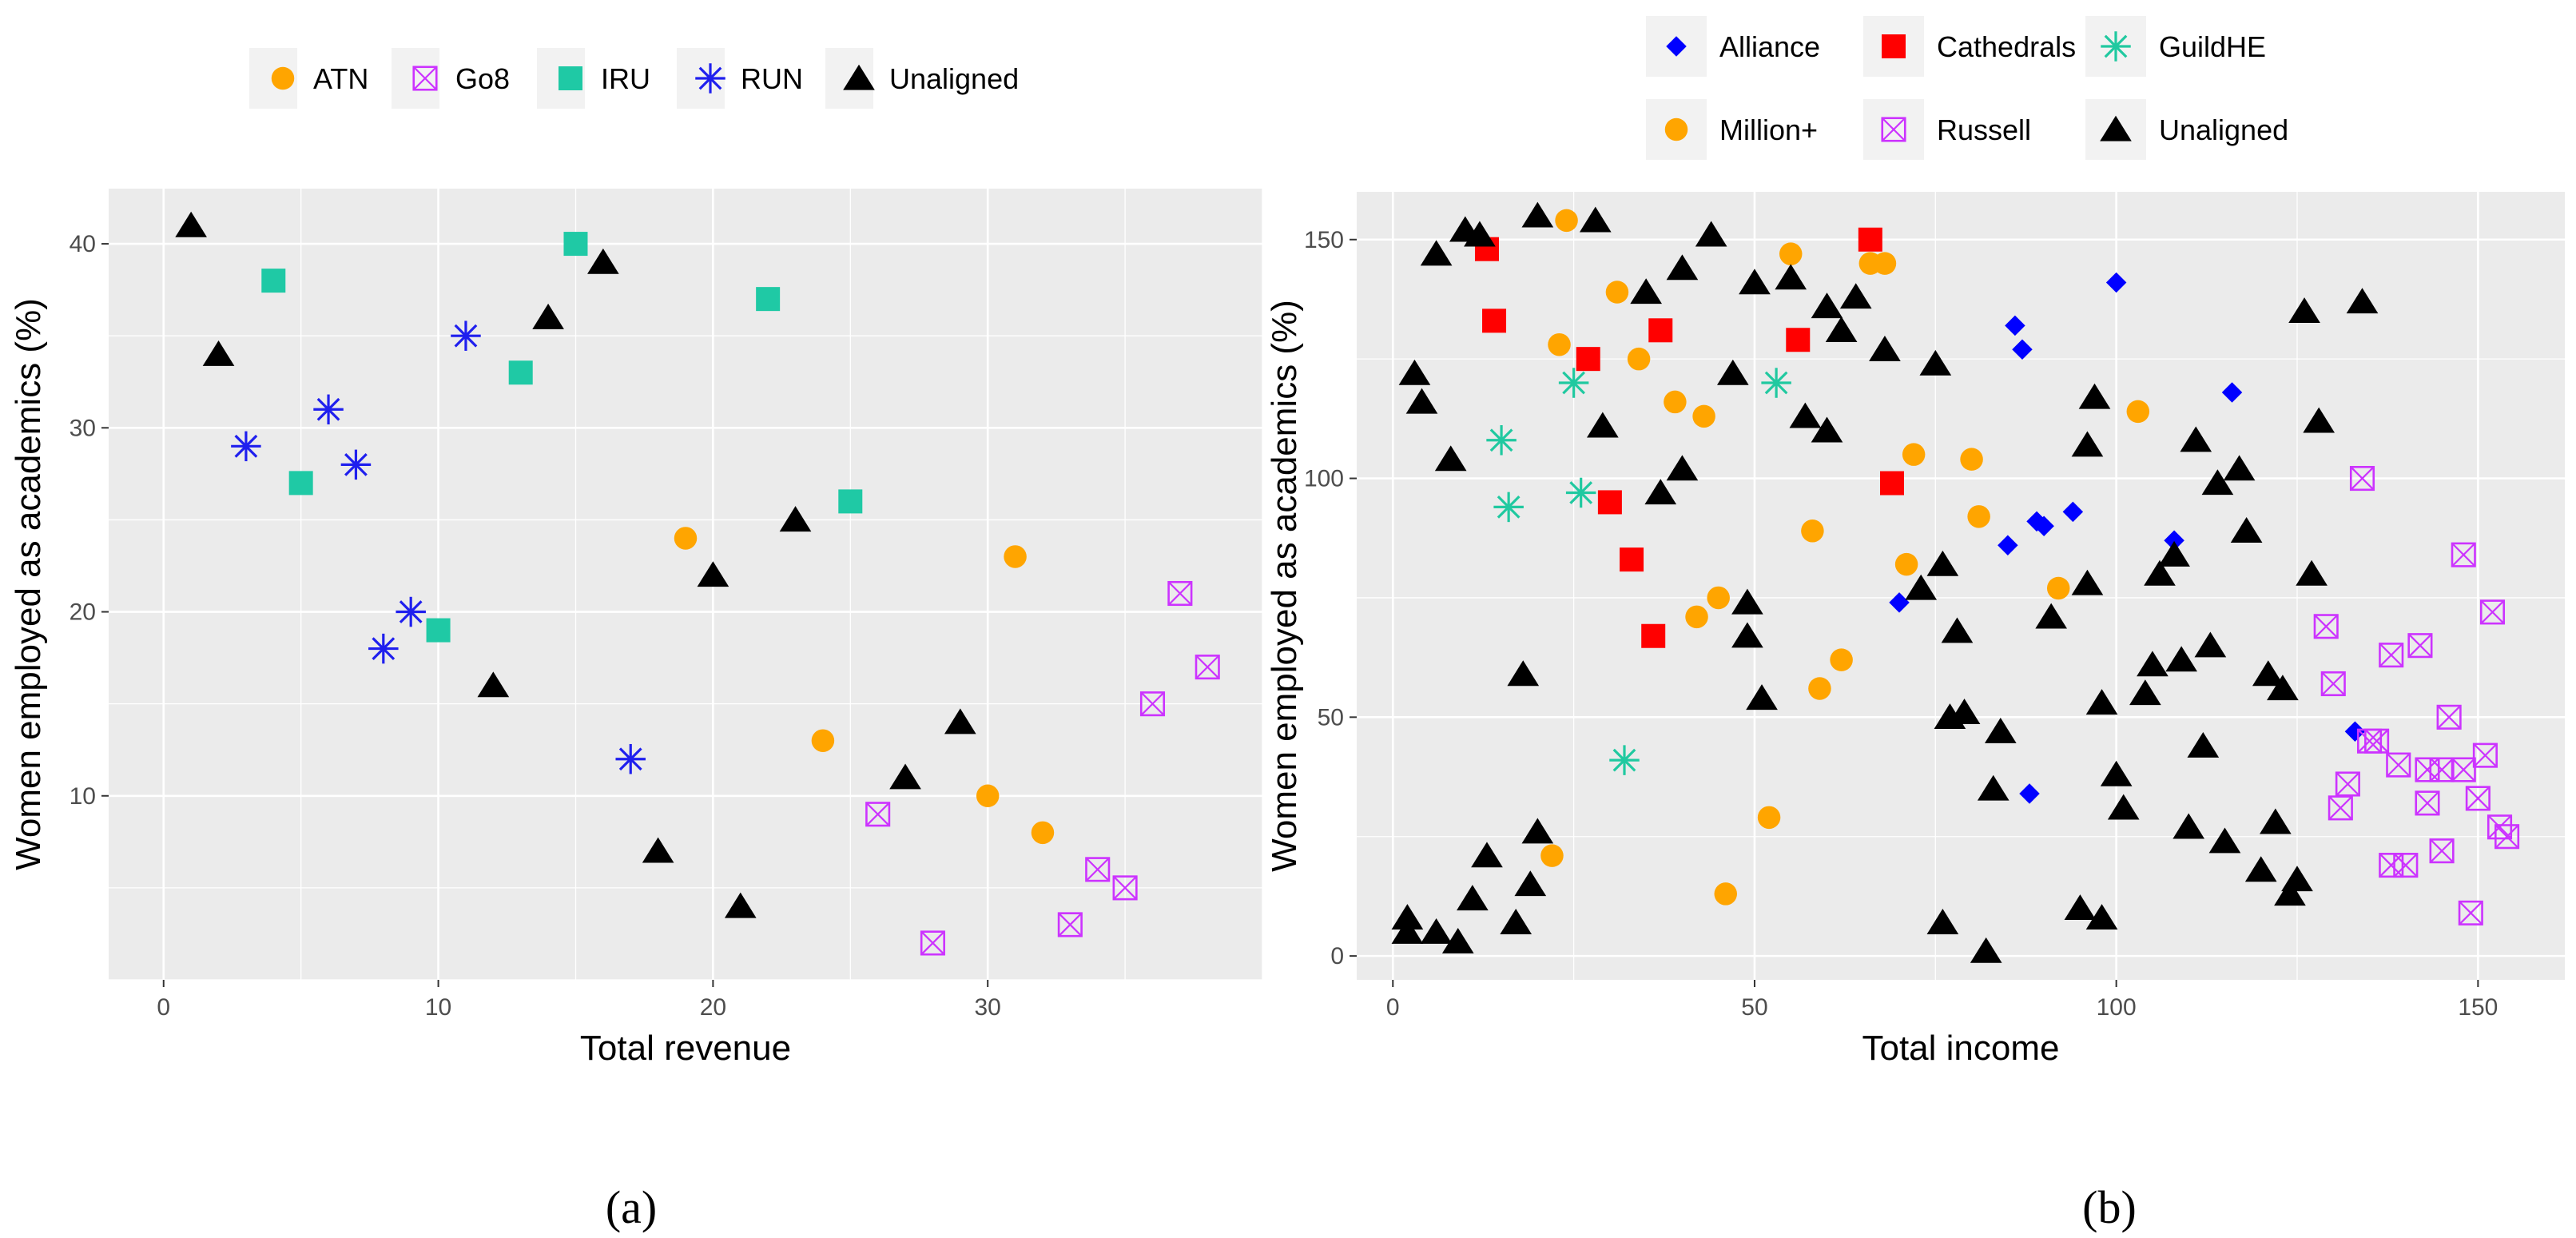 This screenshot has width=2576, height=1238. I want to click on x-tick-label: 20, so click(713, 1007).